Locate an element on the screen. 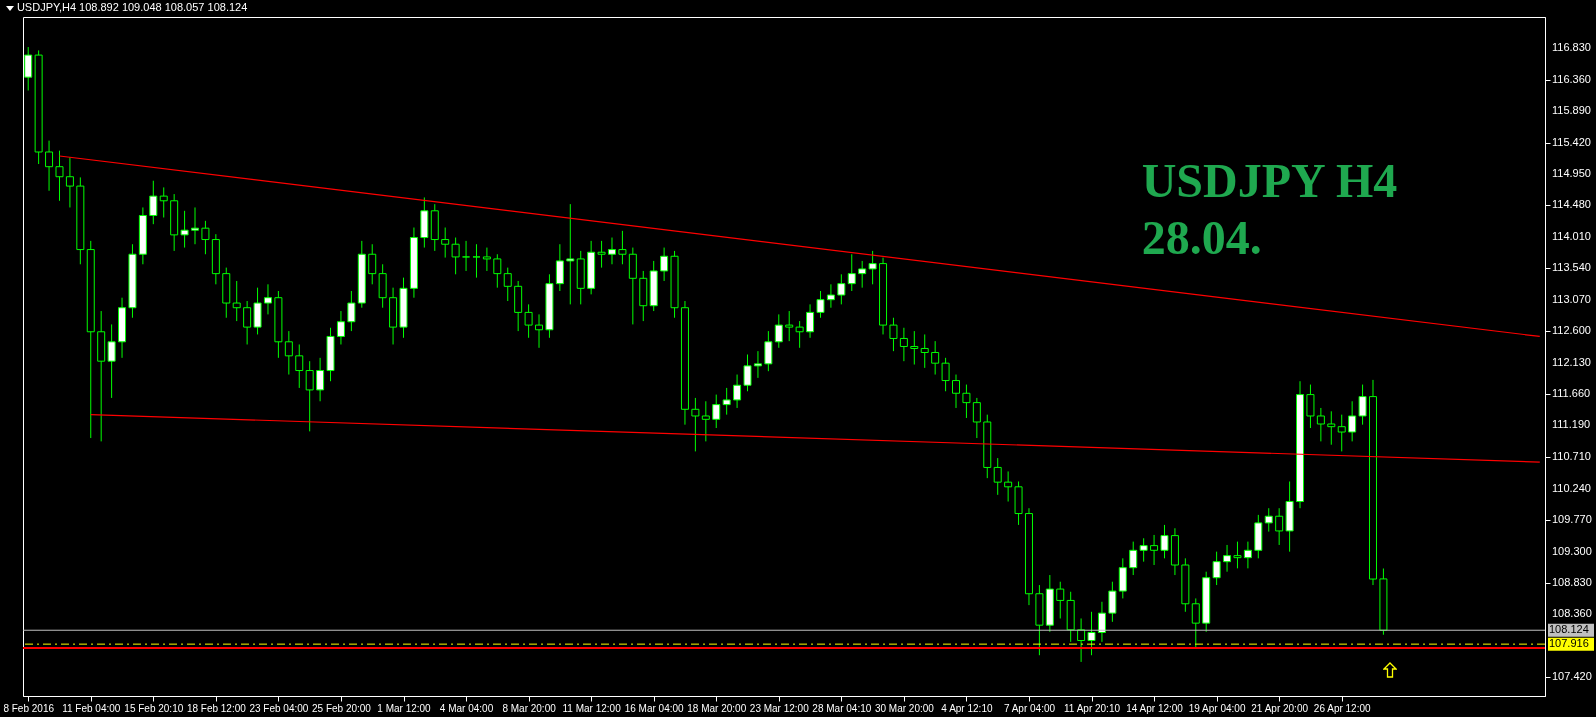 The height and width of the screenshot is (717, 1596). x-tick-label: 21 Apr 20:00 is located at coordinates (1280, 708).